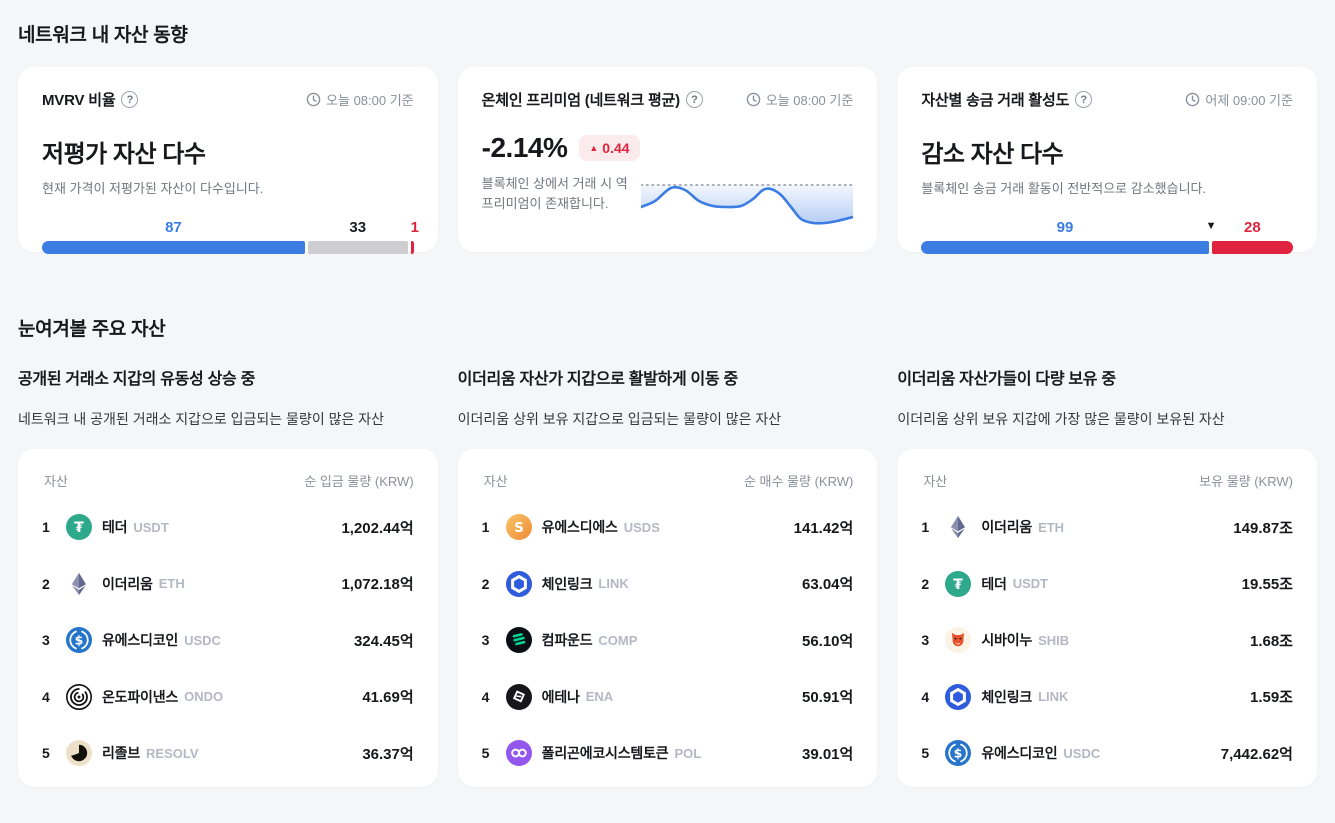 This screenshot has width=1335, height=823. What do you see at coordinates (92, 329) in the screenshot?
I see `featured-assets-title: 눈여겨볼 주요 자산` at bounding box center [92, 329].